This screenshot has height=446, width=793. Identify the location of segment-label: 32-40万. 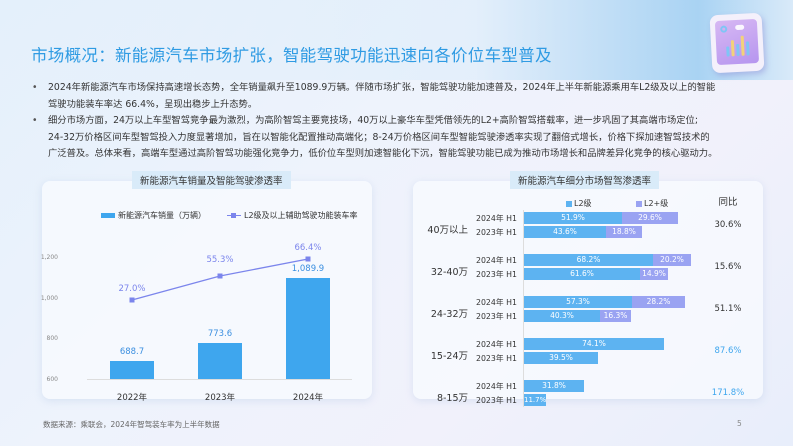
(449, 272).